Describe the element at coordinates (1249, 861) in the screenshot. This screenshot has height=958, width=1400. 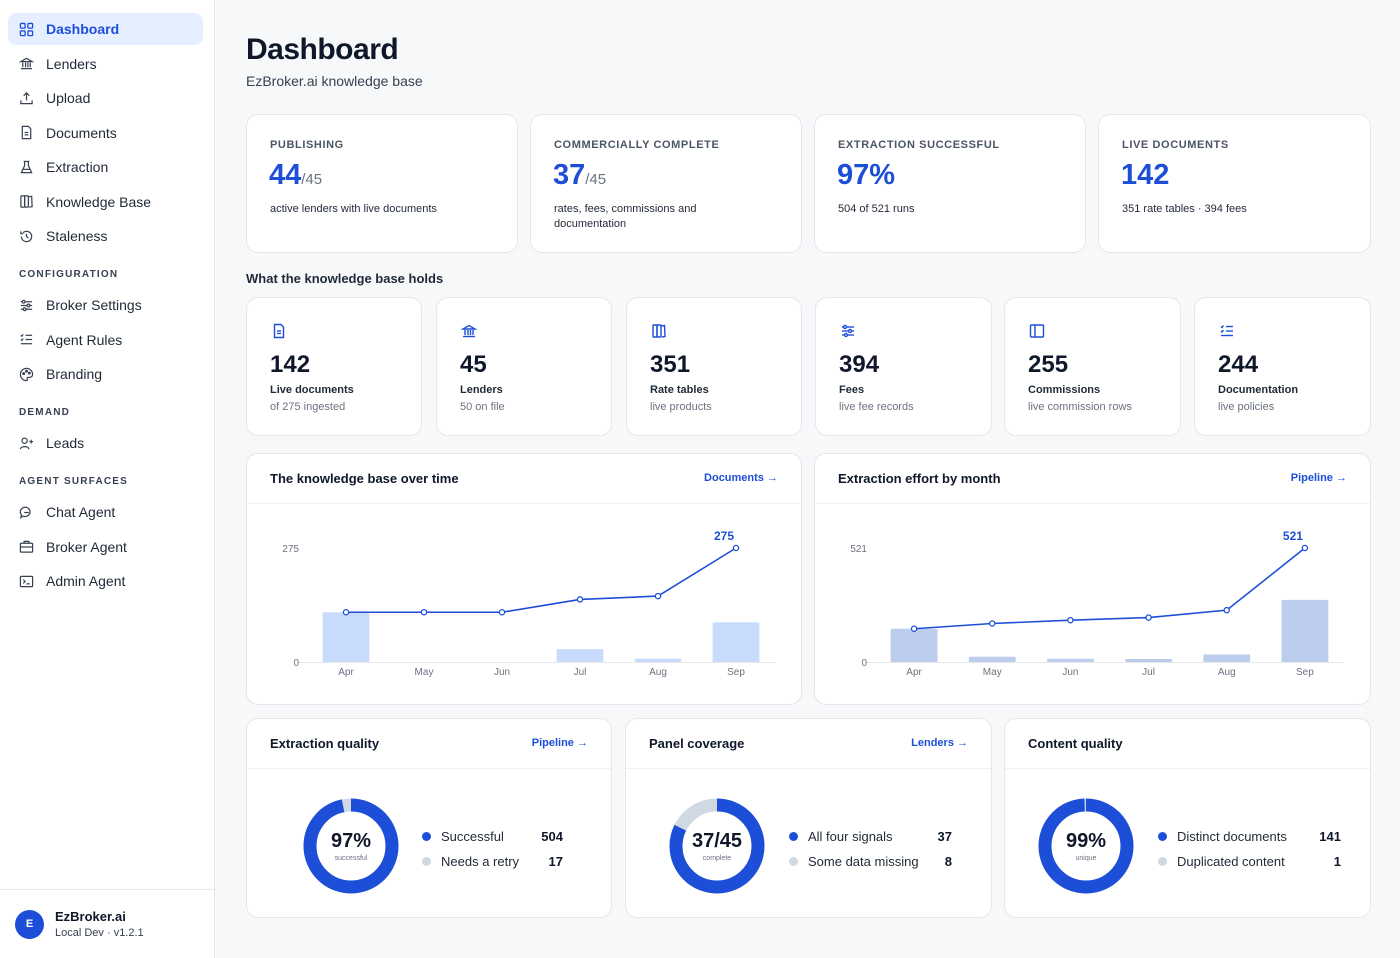
I see `legend-row: Duplicated content 1` at that location.